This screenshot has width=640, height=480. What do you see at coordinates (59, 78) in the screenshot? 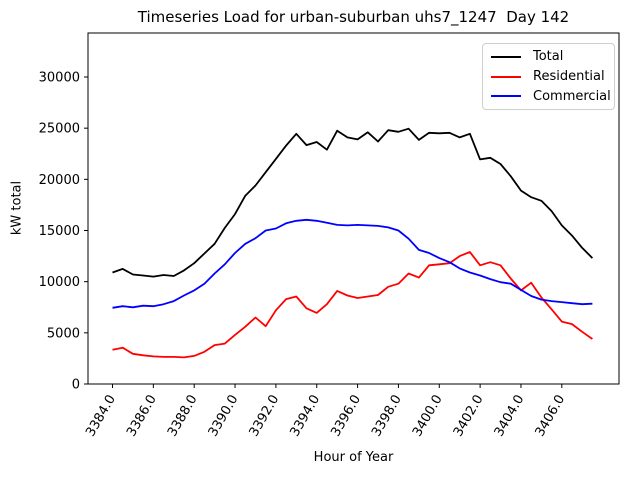
I see `y-axis-tick-label: 30000` at bounding box center [59, 78].